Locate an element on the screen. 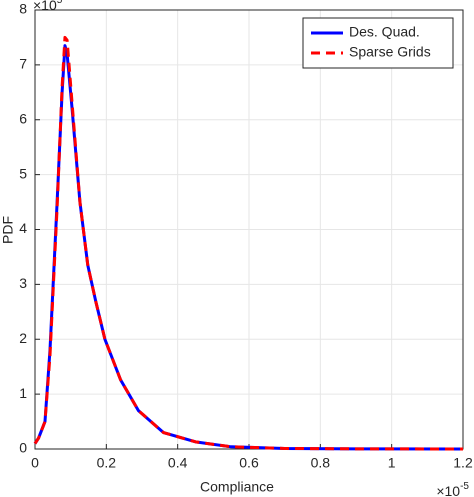 The height and width of the screenshot is (497, 474). y-tick-label: 8 is located at coordinates (23, 9).